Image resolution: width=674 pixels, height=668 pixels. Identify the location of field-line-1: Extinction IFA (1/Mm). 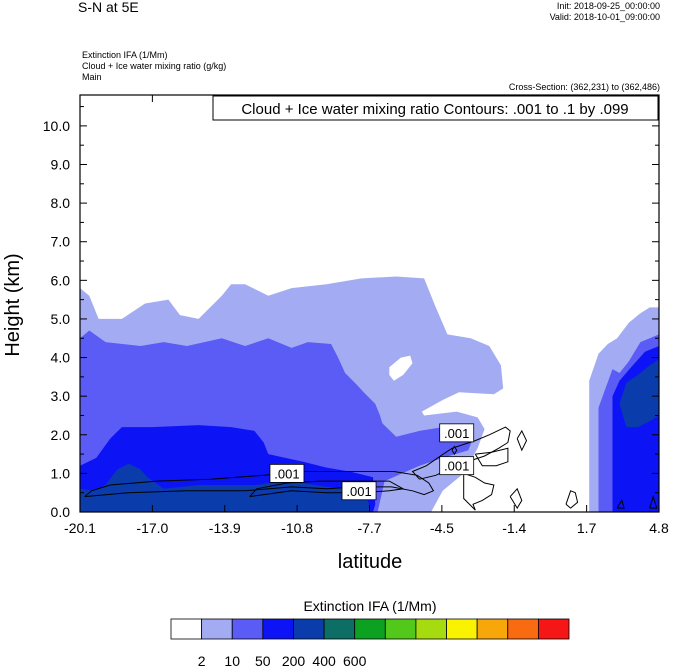
(125, 55).